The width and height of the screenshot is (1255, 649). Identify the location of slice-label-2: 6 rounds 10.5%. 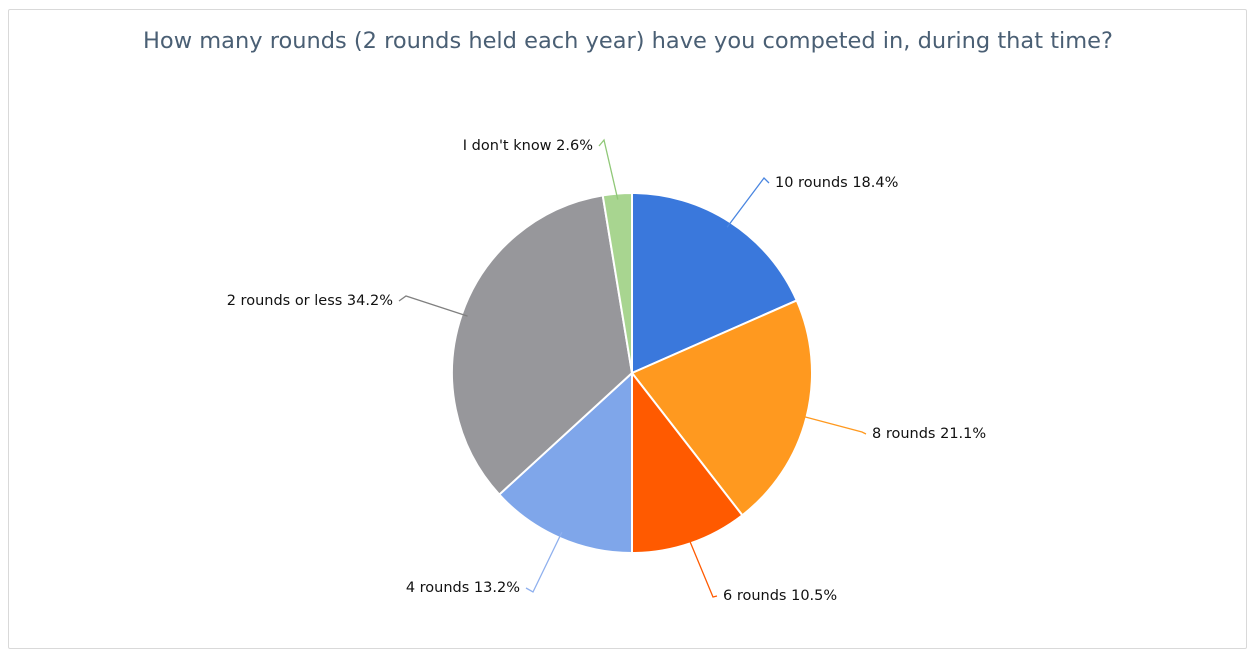
(780, 596).